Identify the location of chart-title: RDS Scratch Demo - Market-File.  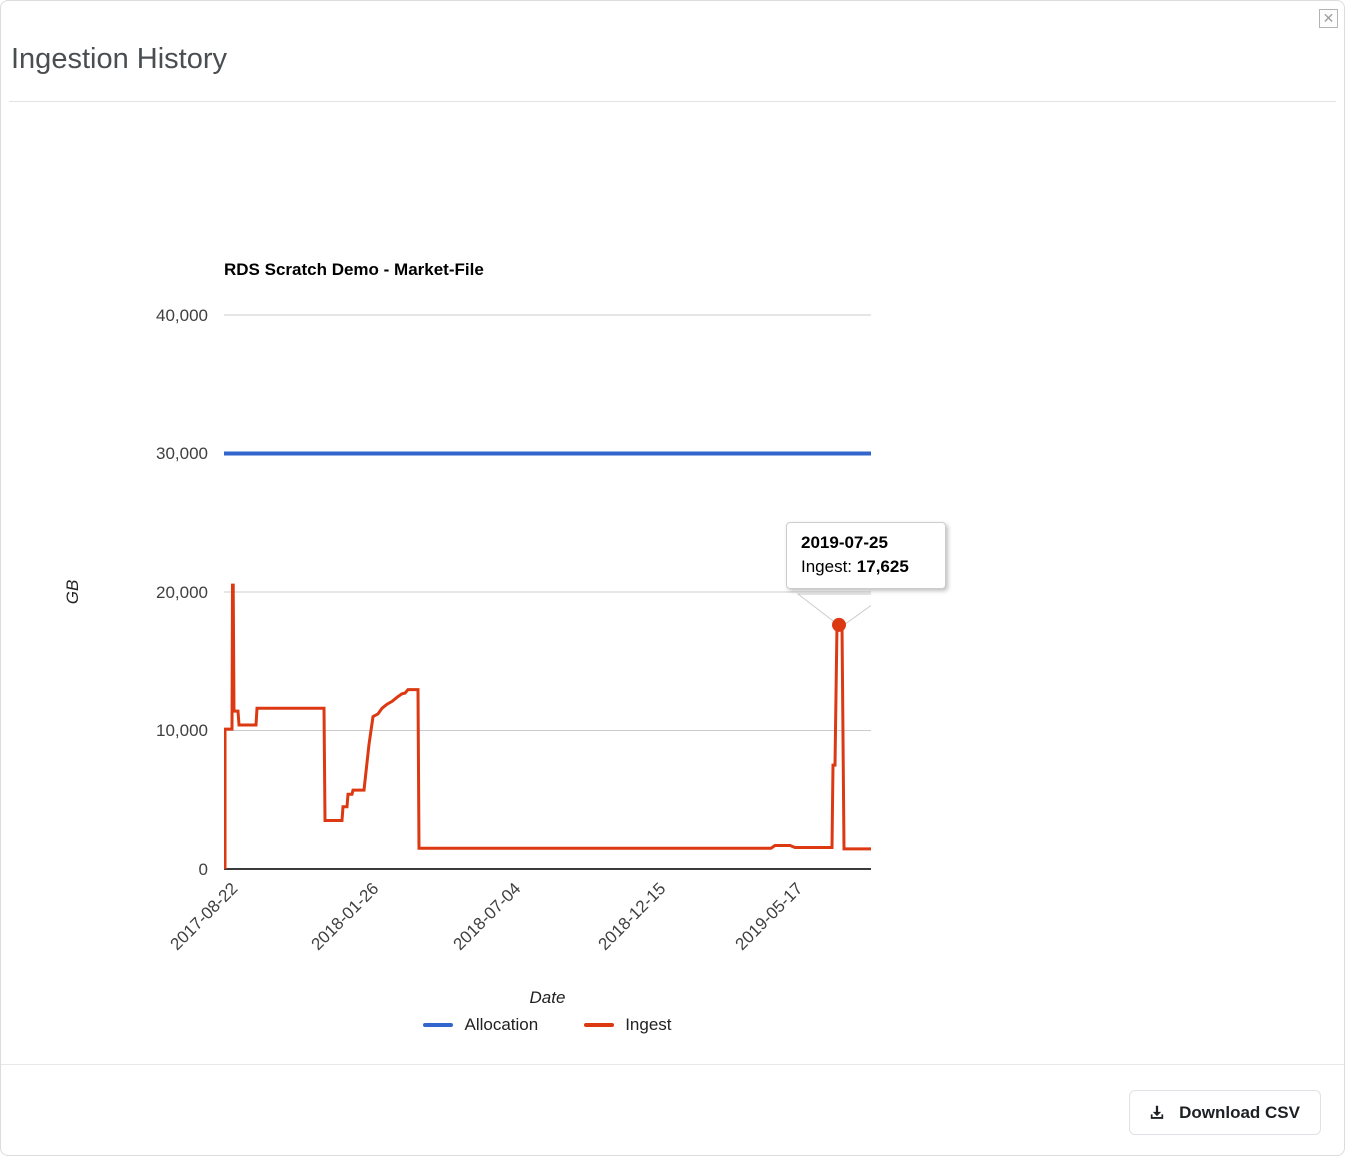
(354, 269).